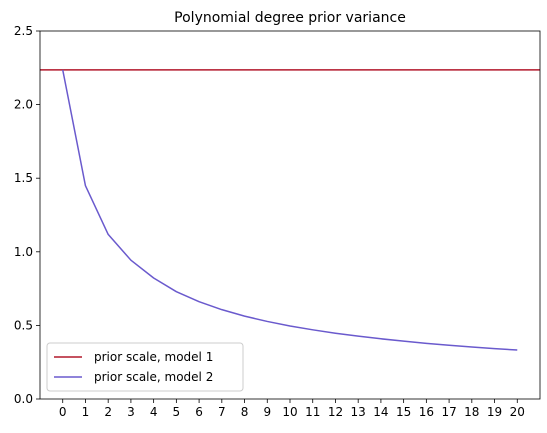 Image resolution: width=547 pixels, height=433 pixels. What do you see at coordinates (199, 412) in the screenshot?
I see `x-tick-label: 6` at bounding box center [199, 412].